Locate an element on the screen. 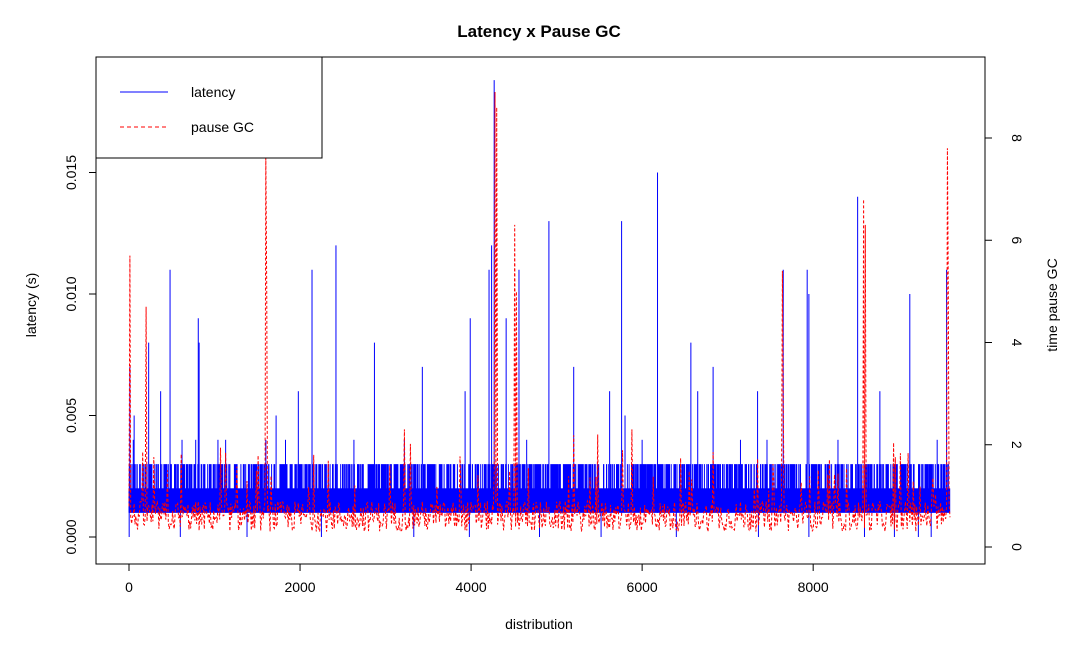 The height and width of the screenshot is (652, 1080). legend-pause-gc-label: pause GC is located at coordinates (222, 127).